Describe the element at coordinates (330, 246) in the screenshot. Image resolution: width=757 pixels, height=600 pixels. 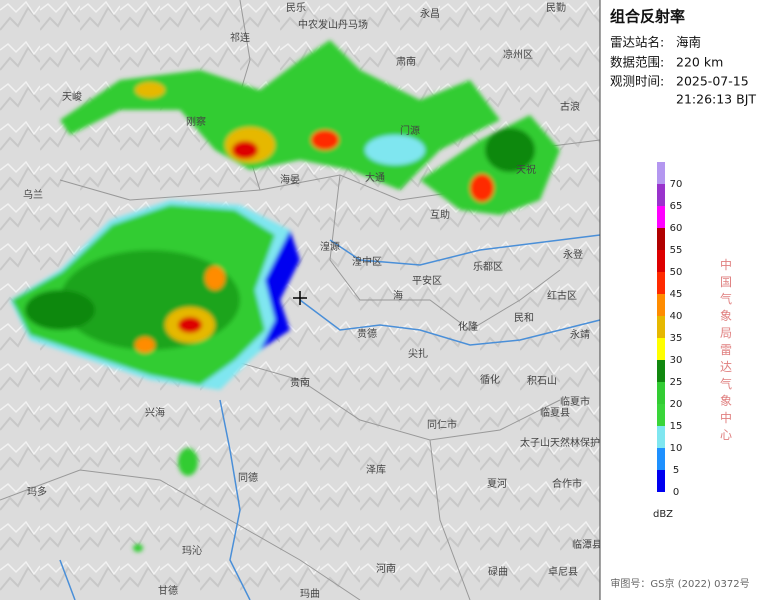
I see `place-label: 湟源` at that location.